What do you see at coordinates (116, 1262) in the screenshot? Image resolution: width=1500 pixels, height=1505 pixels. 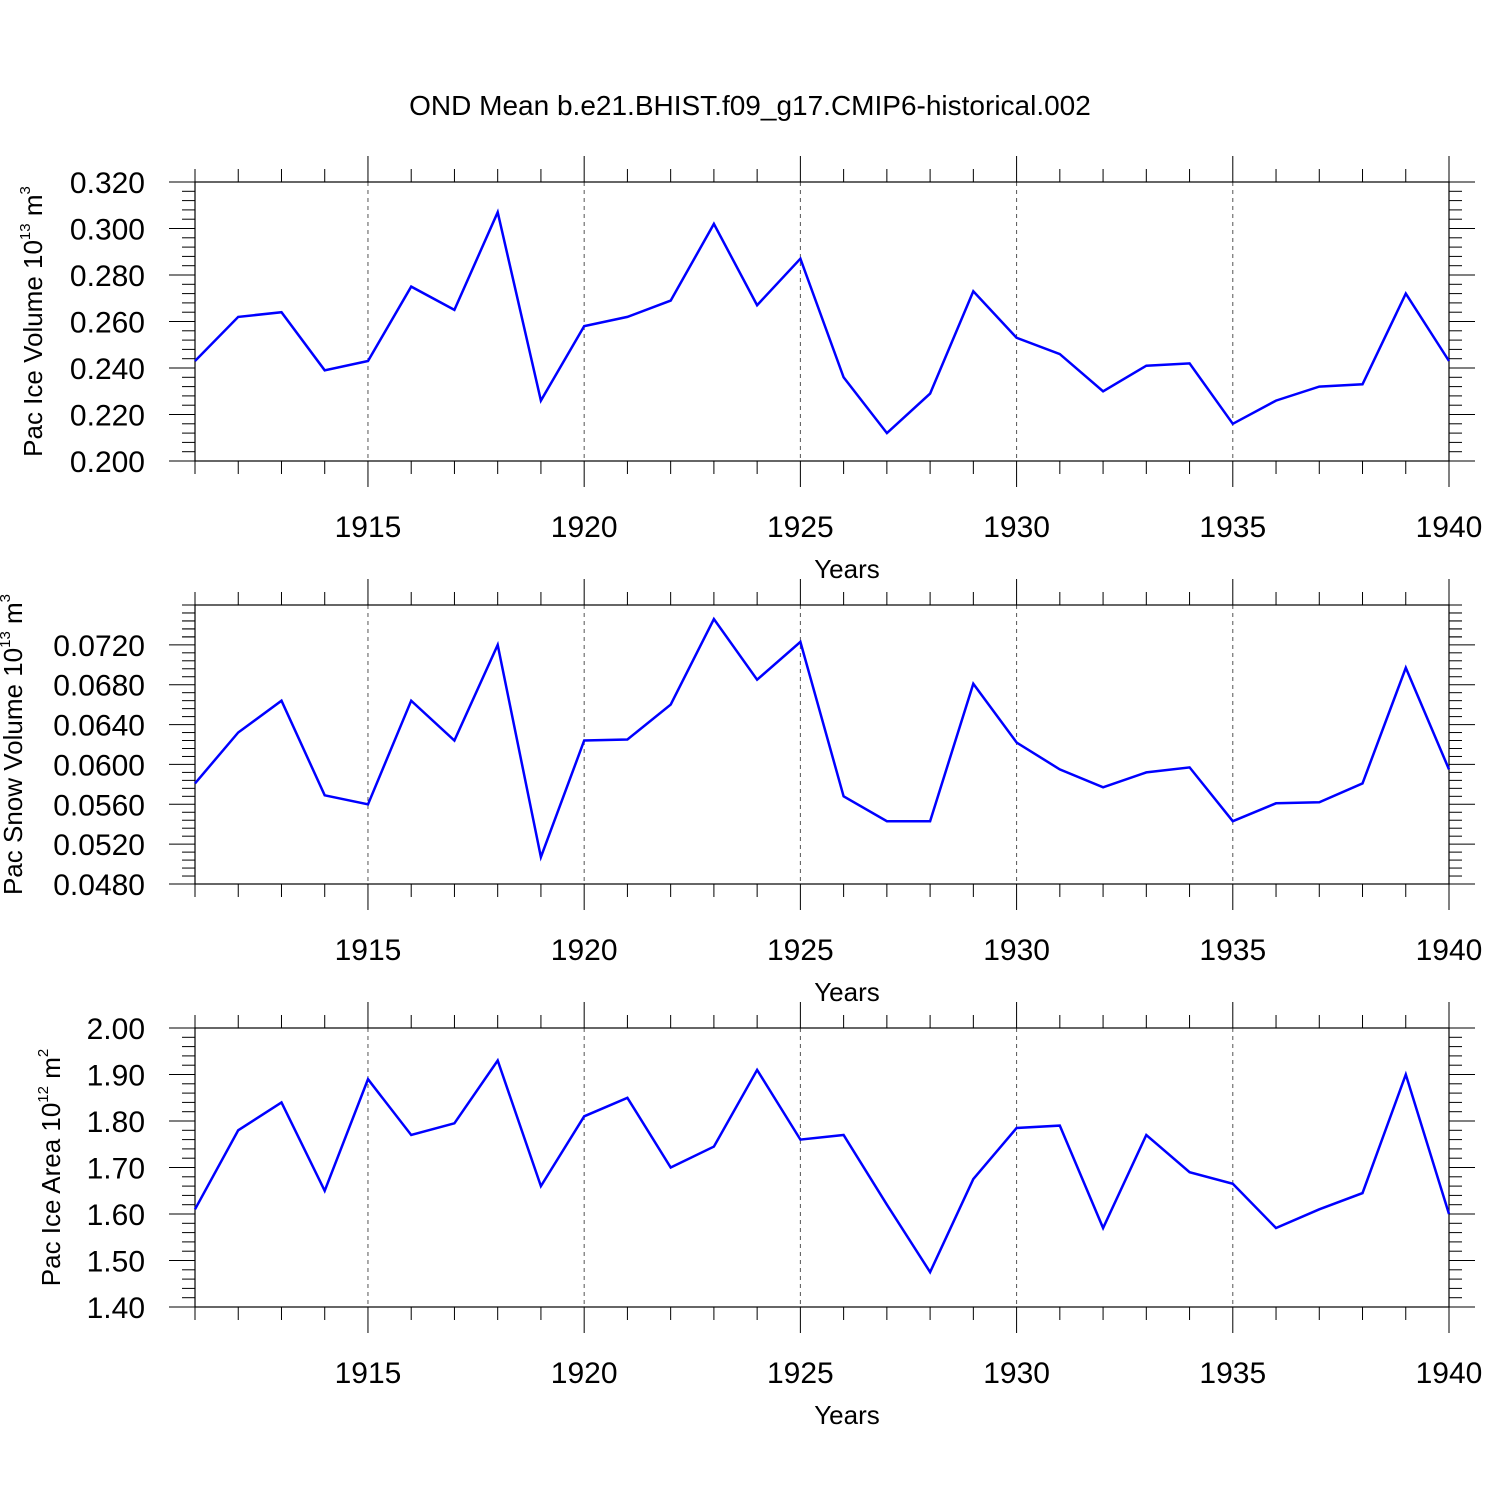 I see `y-tick-label: 1.50` at bounding box center [116, 1262].